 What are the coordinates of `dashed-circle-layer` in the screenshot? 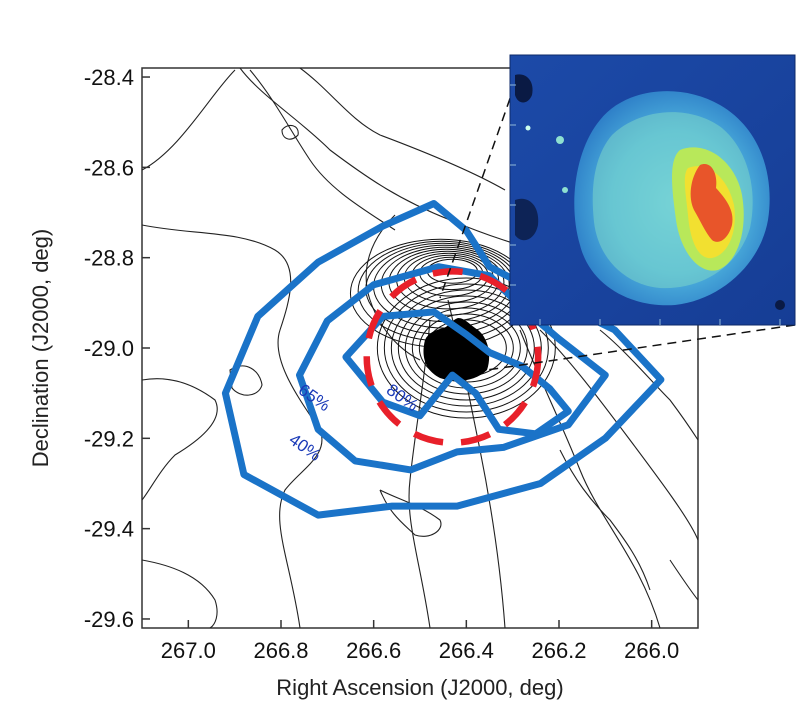 It's located at (452, 357).